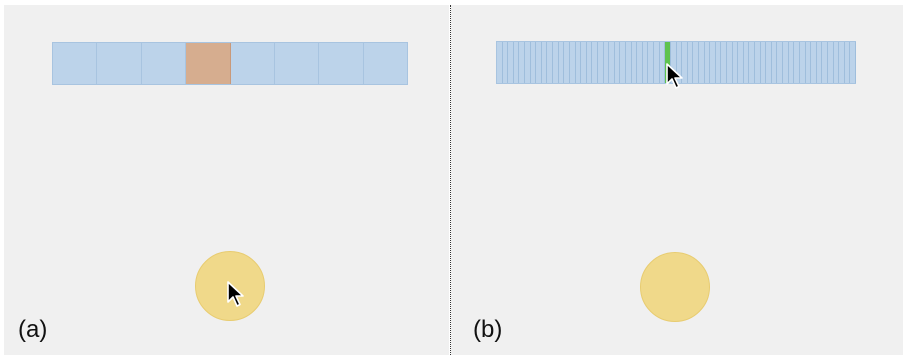 The height and width of the screenshot is (358, 907). Describe the element at coordinates (33, 329) in the screenshot. I see `panel-label-a: (a)` at that location.